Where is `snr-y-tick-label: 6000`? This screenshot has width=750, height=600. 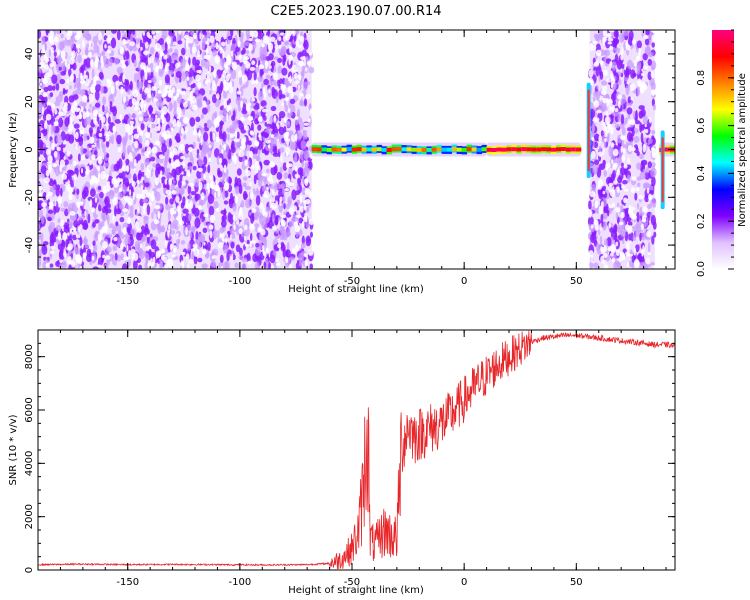 snr-y-tick-label: 6000 is located at coordinates (29, 409).